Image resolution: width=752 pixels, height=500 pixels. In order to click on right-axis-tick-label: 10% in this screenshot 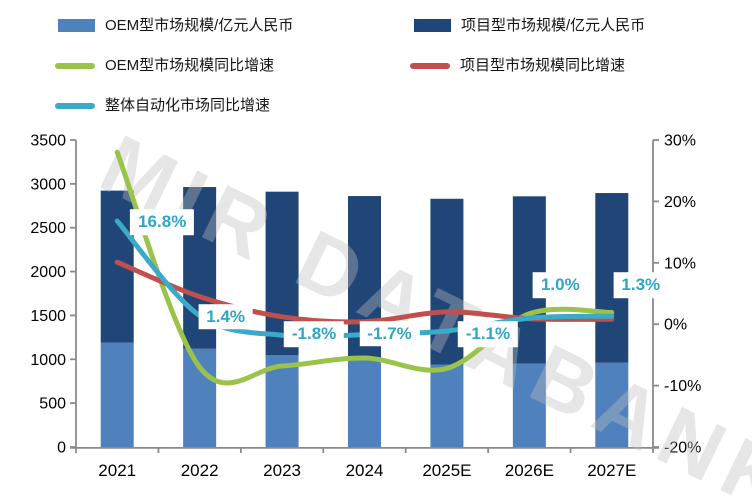, I will do `click(680, 263)`.